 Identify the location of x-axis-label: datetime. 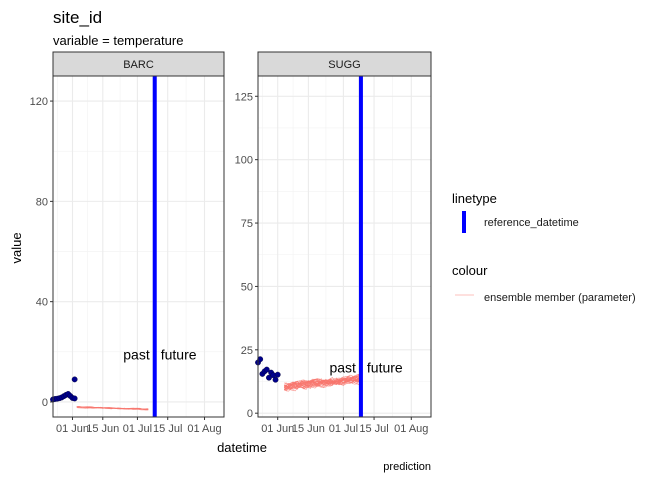
(242, 447).